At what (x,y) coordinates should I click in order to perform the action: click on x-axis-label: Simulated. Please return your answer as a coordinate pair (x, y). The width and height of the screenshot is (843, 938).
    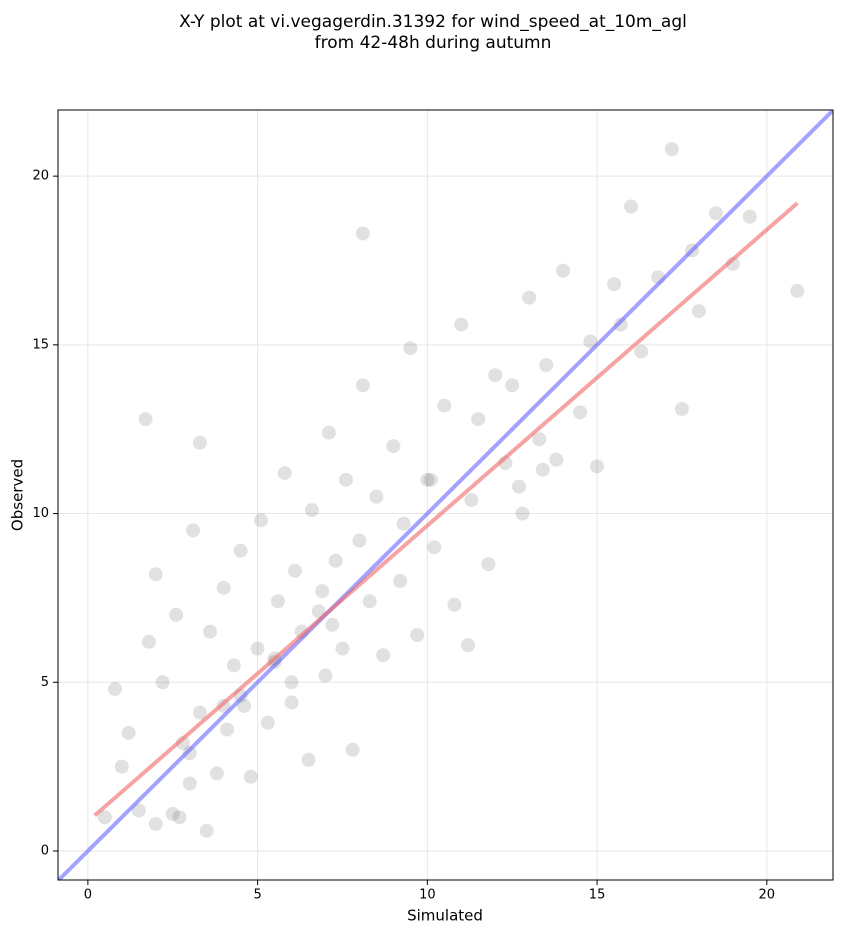
    Looking at the image, I should click on (445, 916).